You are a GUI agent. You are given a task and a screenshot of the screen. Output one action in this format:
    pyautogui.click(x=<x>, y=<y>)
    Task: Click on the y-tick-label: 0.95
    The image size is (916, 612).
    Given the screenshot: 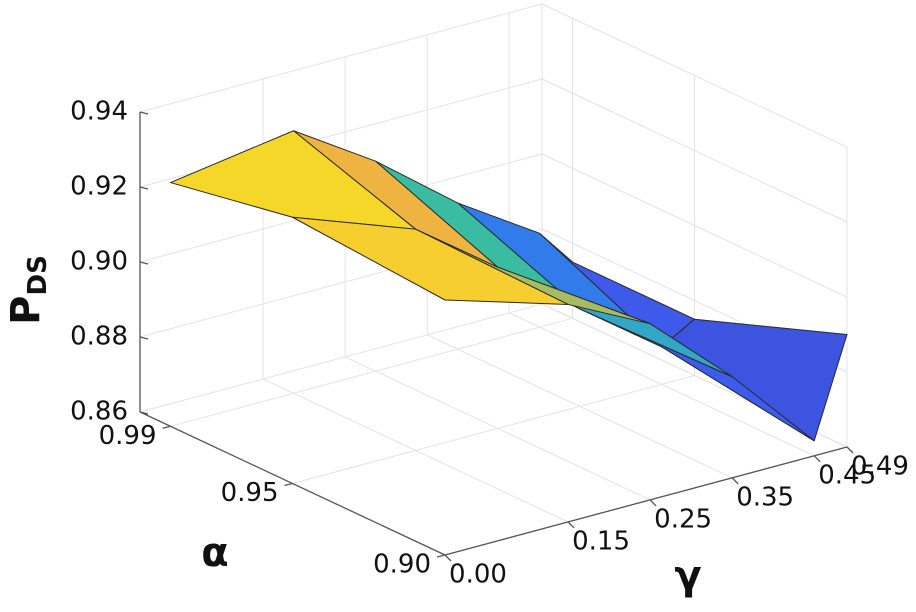 What is the action you would take?
    pyautogui.click(x=250, y=493)
    